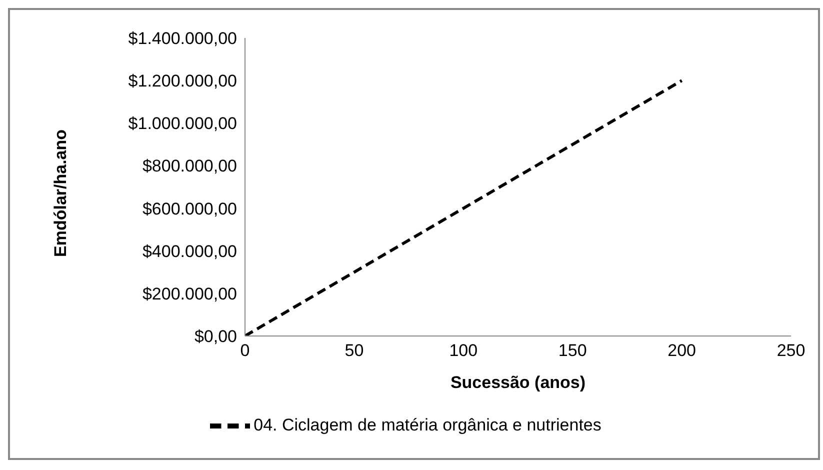 The width and height of the screenshot is (823, 470). I want to click on y-tick-label: $200.000,00, so click(189, 294).